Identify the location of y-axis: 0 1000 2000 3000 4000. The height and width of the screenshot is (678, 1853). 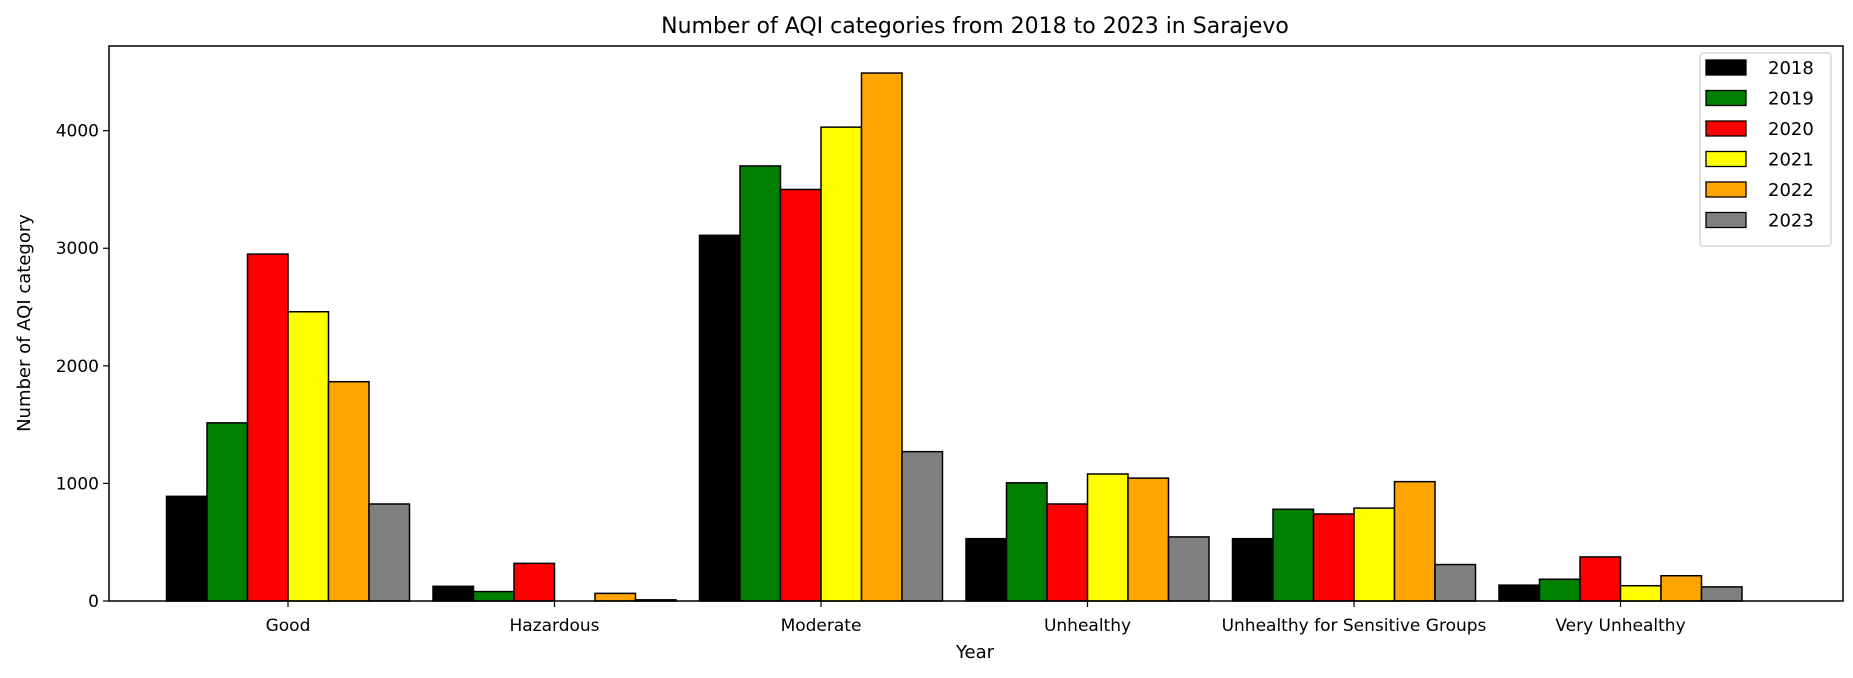
(82, 367).